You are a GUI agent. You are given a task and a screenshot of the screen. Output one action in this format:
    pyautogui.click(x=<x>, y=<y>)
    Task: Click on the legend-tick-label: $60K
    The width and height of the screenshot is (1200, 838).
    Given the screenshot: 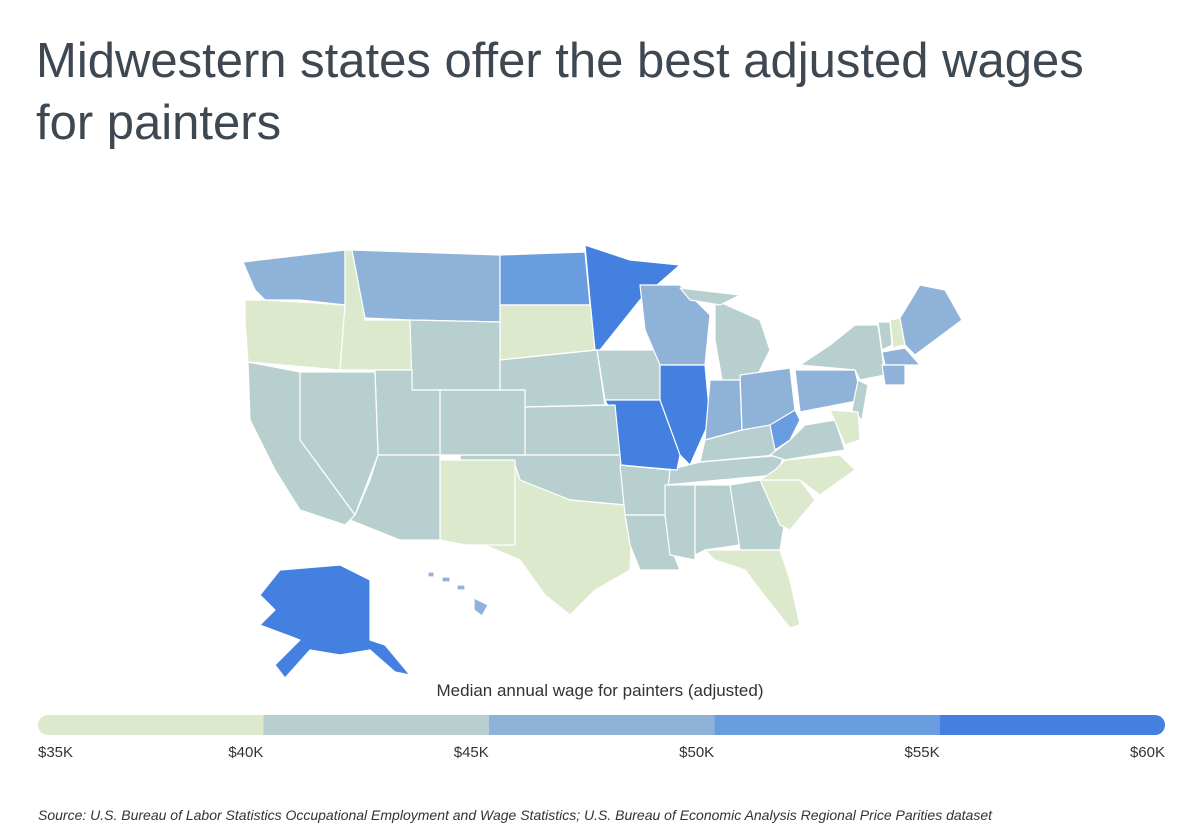 What is the action you would take?
    pyautogui.click(x=1147, y=752)
    